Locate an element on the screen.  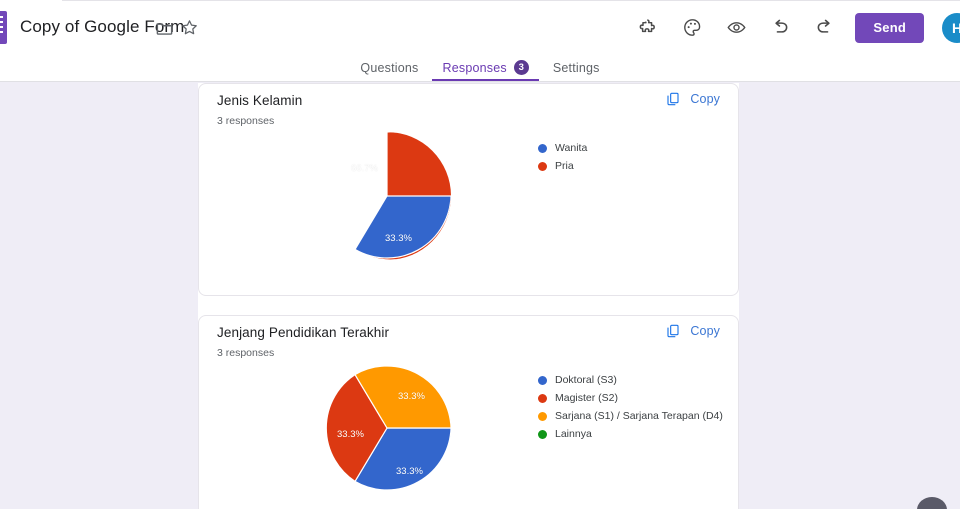
legend-label: Pria is located at coordinates (564, 166).